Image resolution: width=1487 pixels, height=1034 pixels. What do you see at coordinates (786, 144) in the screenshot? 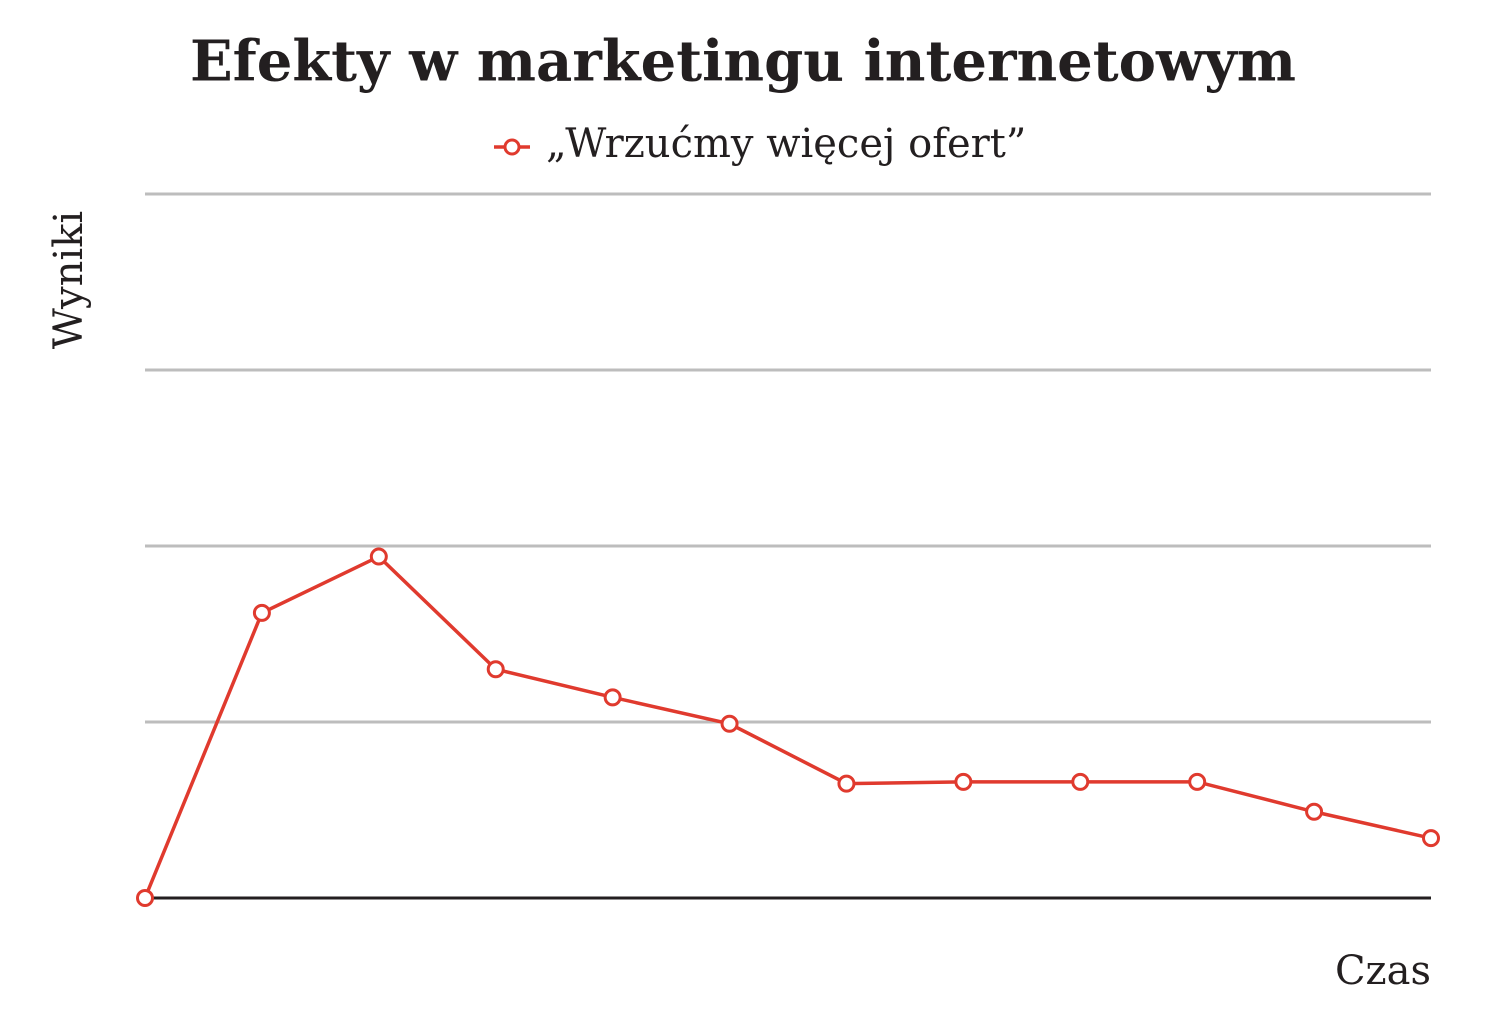
I see `legend-label: „Wrzućmy więcej ofert”` at bounding box center [786, 144].